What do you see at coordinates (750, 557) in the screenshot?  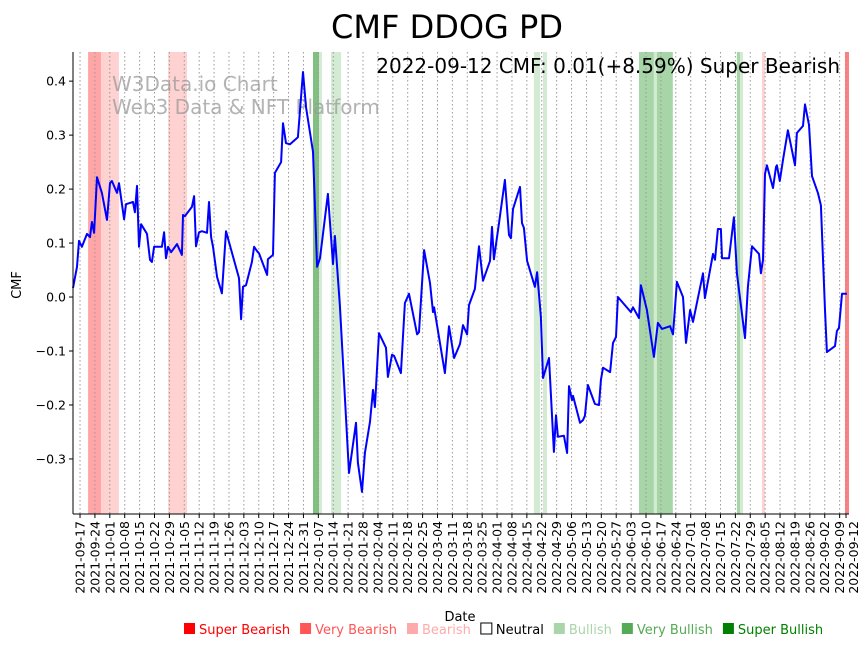 I see `x-tick-label: 2022-07-29` at bounding box center [750, 557].